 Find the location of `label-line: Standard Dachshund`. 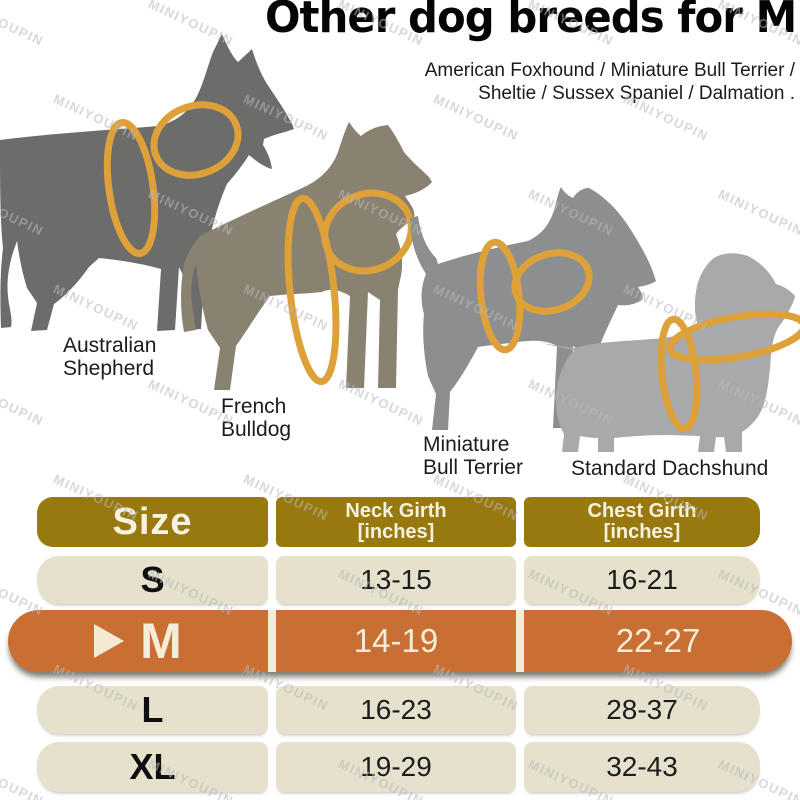

label-line: Standard Dachshund is located at coordinates (670, 468).